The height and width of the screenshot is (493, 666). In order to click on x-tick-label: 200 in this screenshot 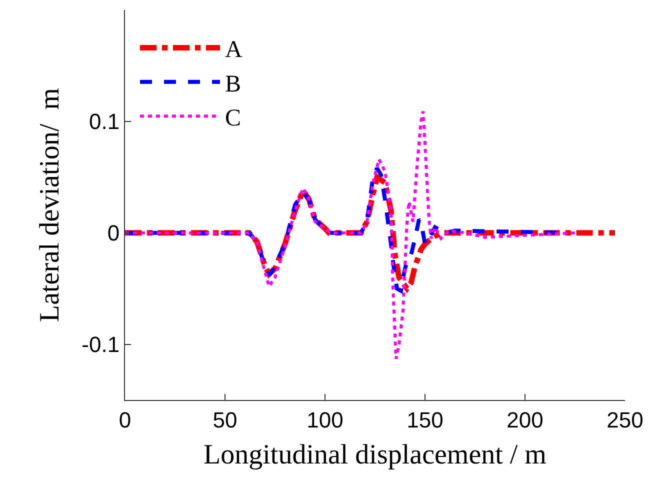, I will do `click(525, 419)`.